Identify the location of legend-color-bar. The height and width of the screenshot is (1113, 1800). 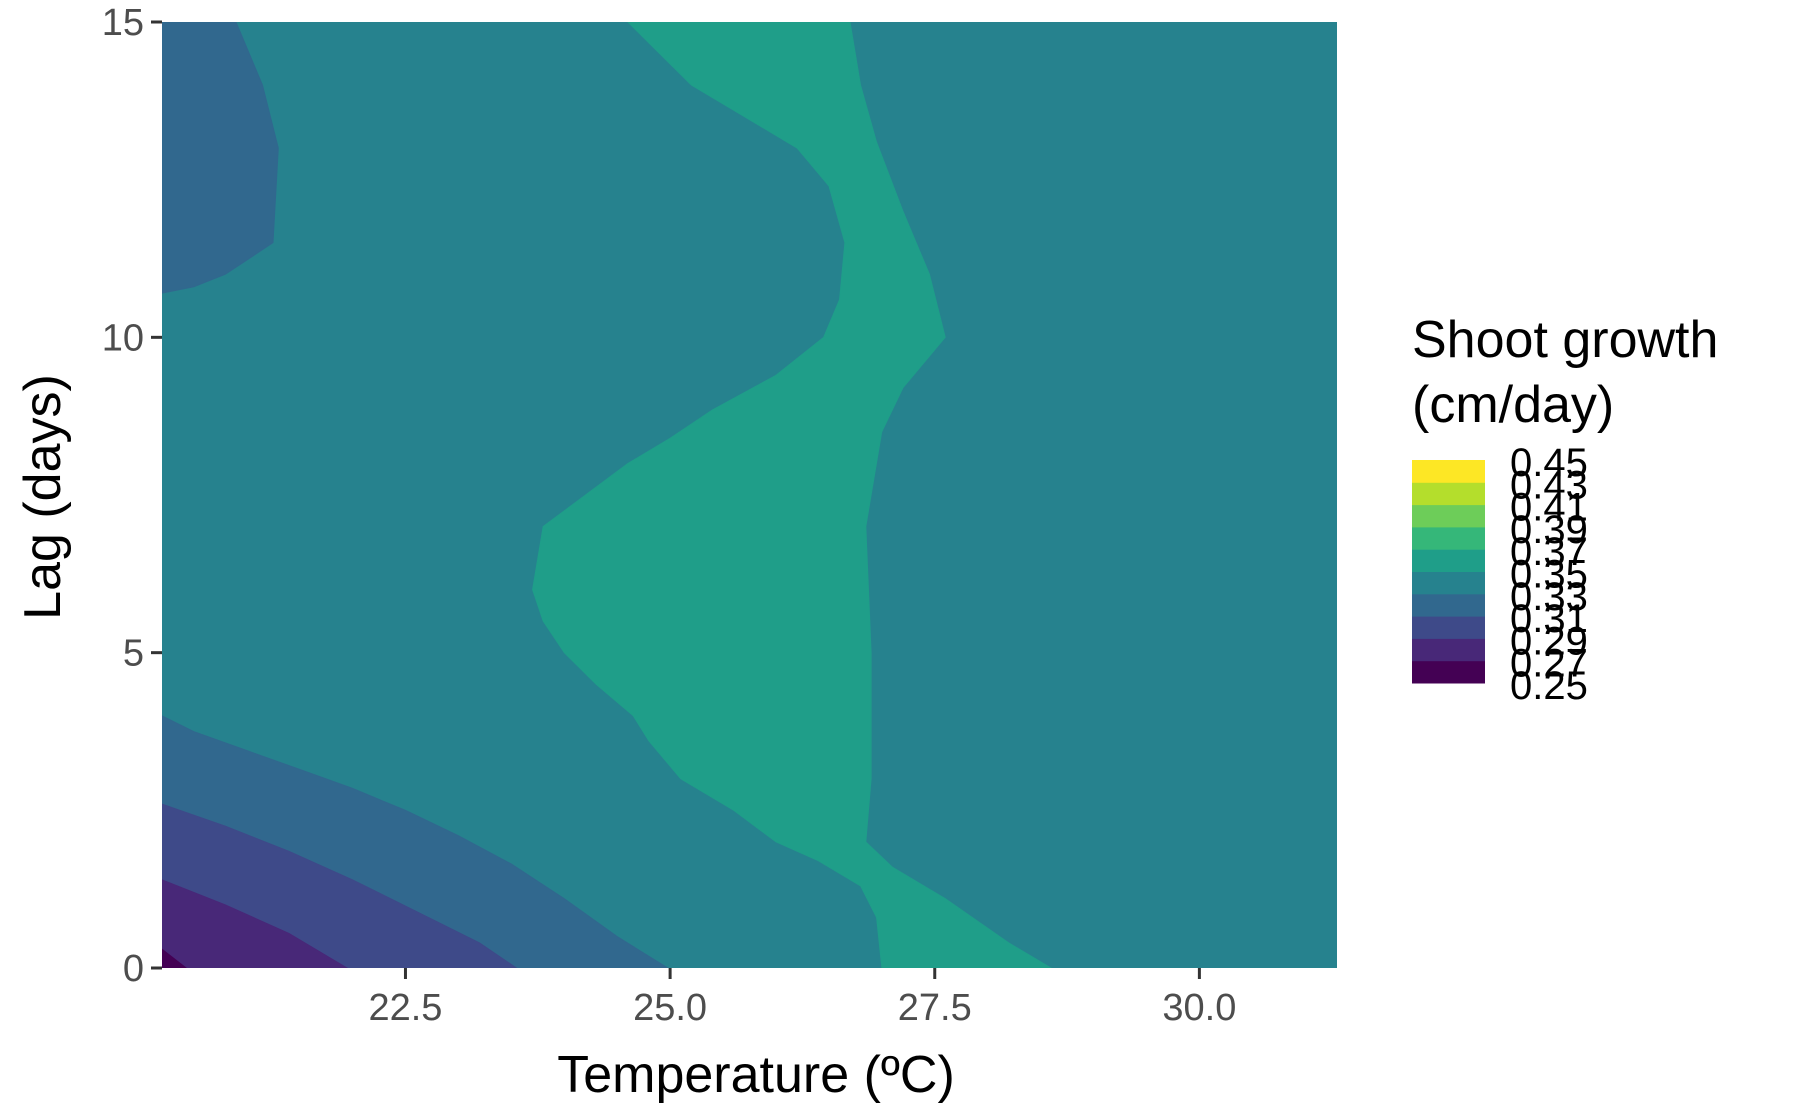
(1448, 572).